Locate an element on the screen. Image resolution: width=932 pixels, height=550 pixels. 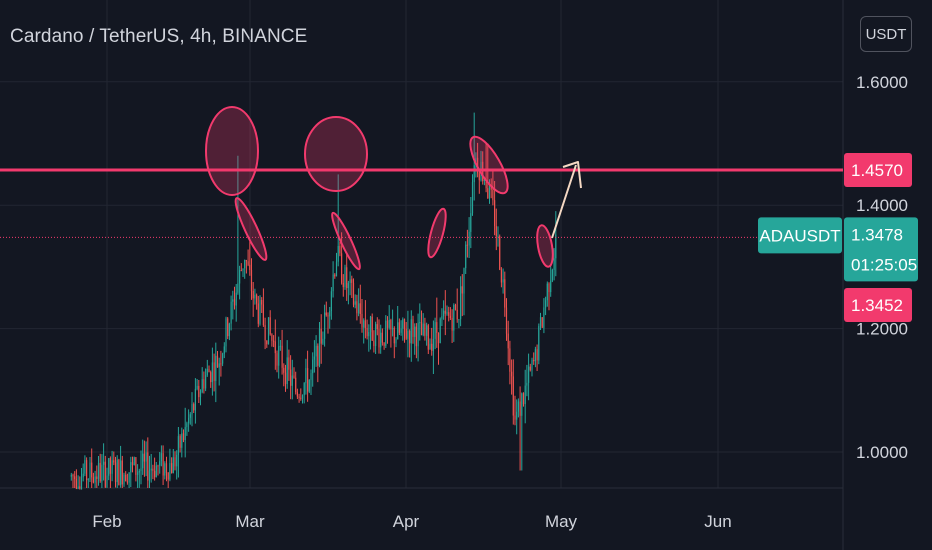
current-price-label: 1.3478 is located at coordinates (877, 234).